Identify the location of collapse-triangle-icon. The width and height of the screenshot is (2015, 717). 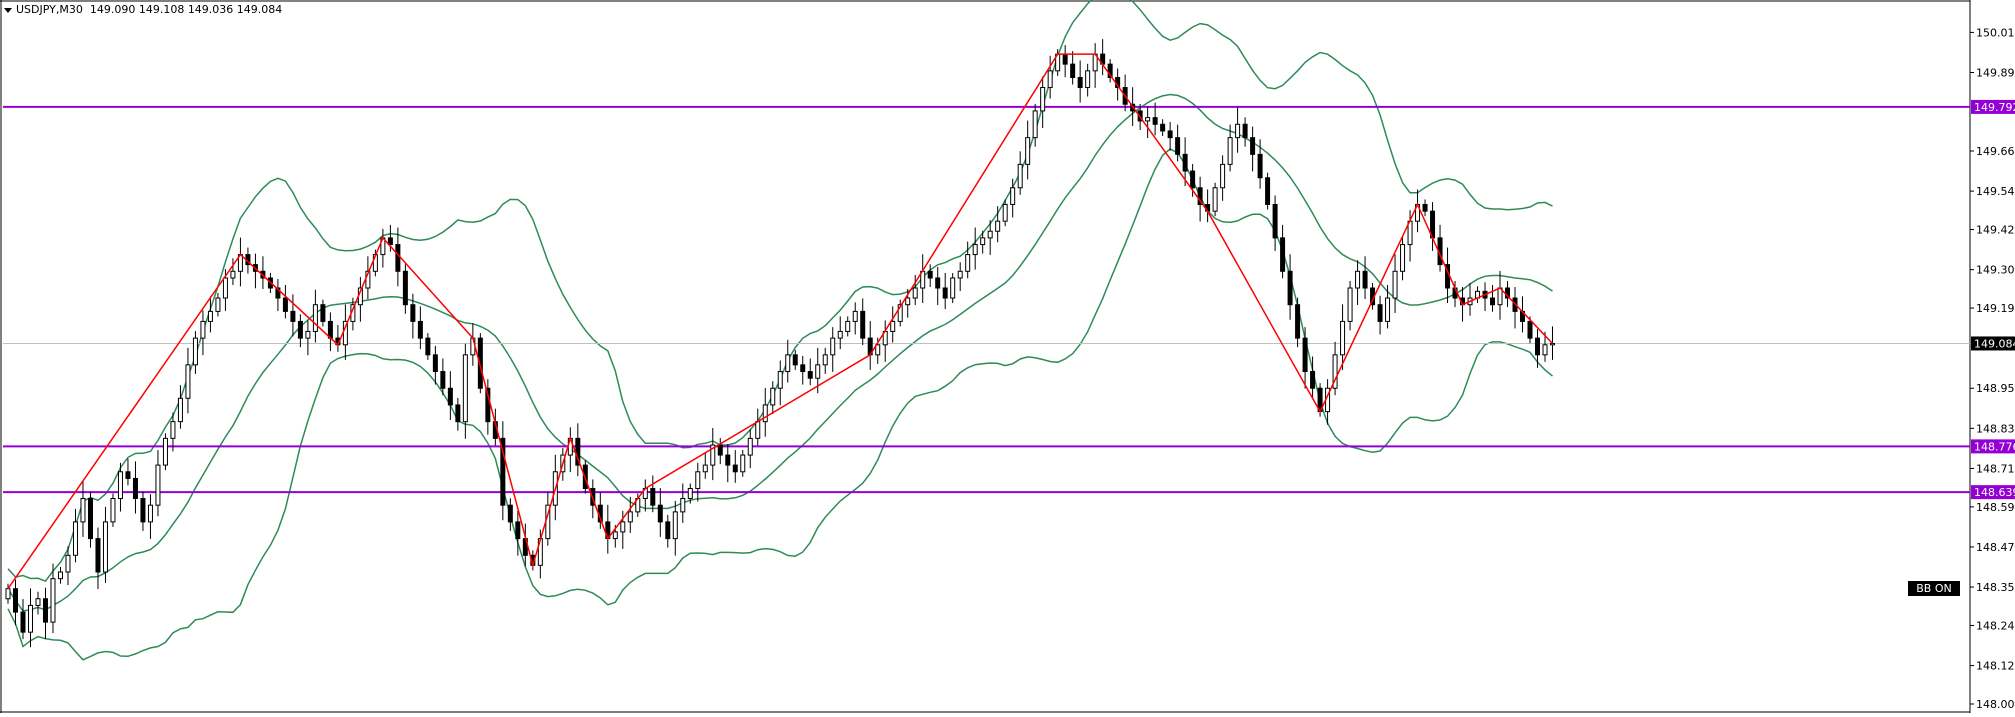
(8, 10).